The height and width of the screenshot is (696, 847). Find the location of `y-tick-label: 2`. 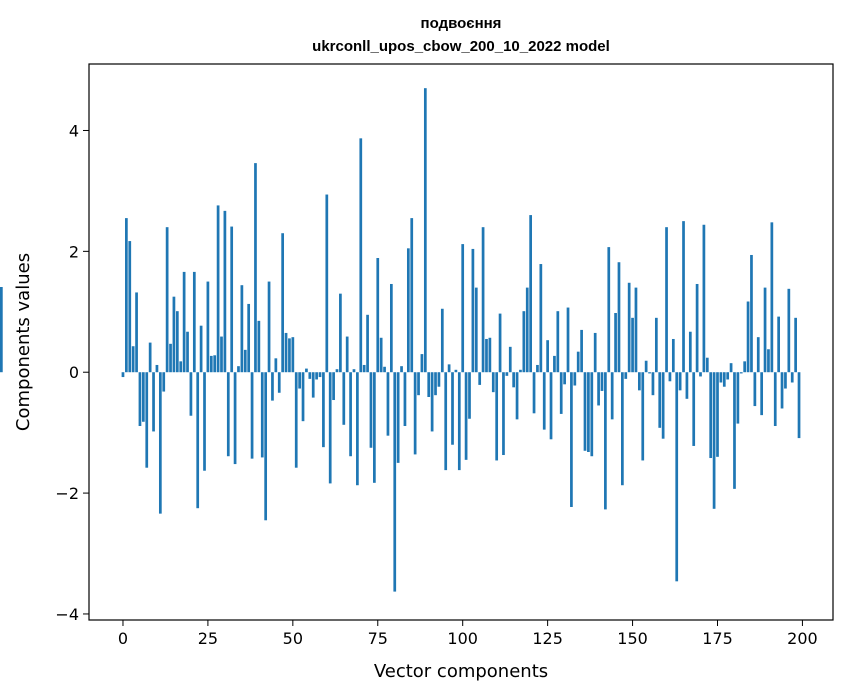

y-tick-label: 2 is located at coordinates (74, 251).